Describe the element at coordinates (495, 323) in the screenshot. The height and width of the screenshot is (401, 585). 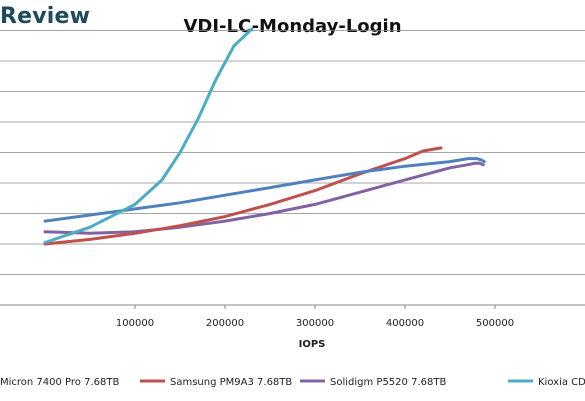
I see `x-tick-label: 500000` at that location.